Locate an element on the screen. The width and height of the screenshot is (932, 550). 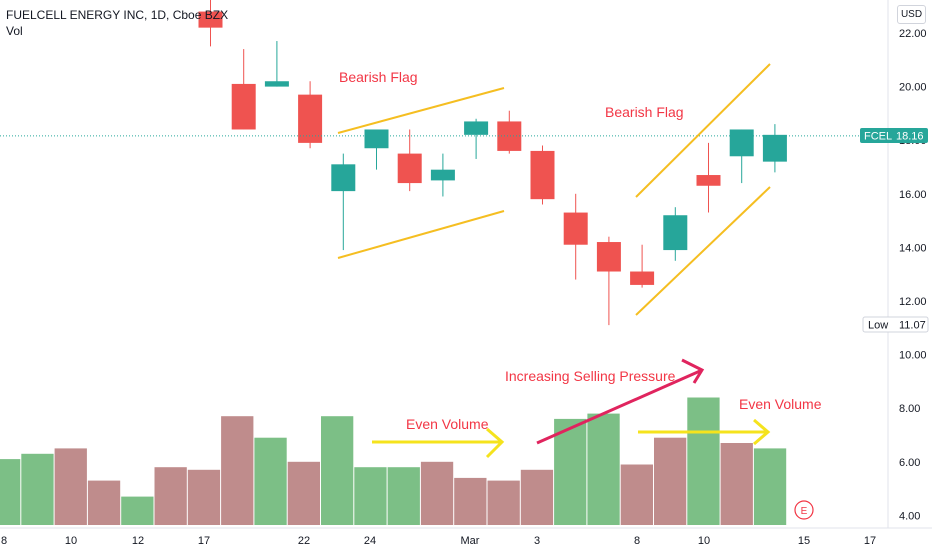
flag-1-lines is located at coordinates (421, 173).